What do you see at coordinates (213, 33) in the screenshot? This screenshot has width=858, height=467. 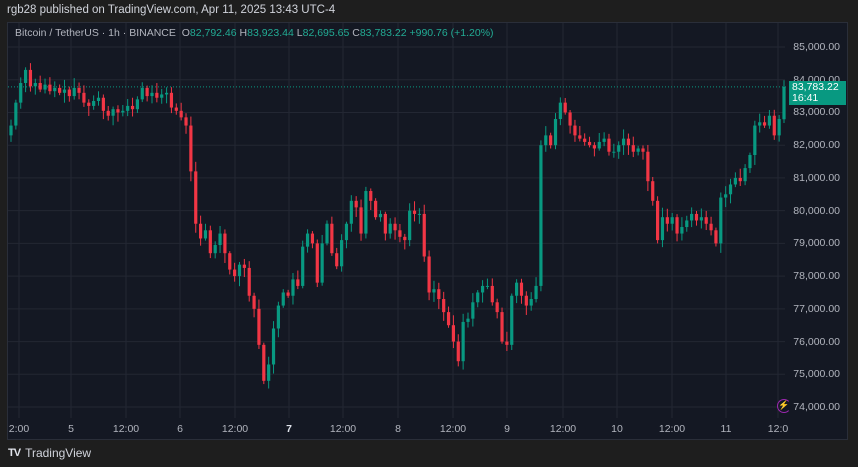 I see `open-value: 82,792.46` at bounding box center [213, 33].